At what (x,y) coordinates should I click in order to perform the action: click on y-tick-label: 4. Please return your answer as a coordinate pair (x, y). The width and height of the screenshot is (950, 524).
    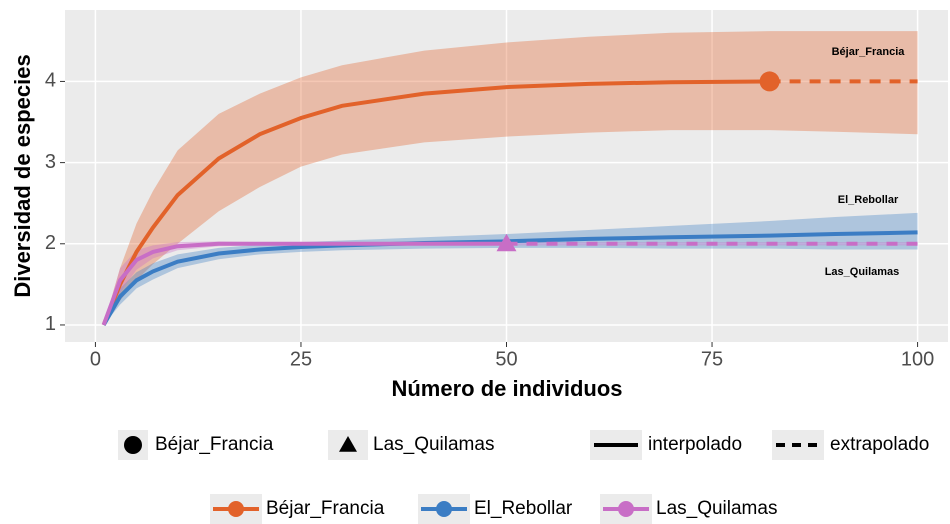
    Looking at the image, I should click on (50, 81).